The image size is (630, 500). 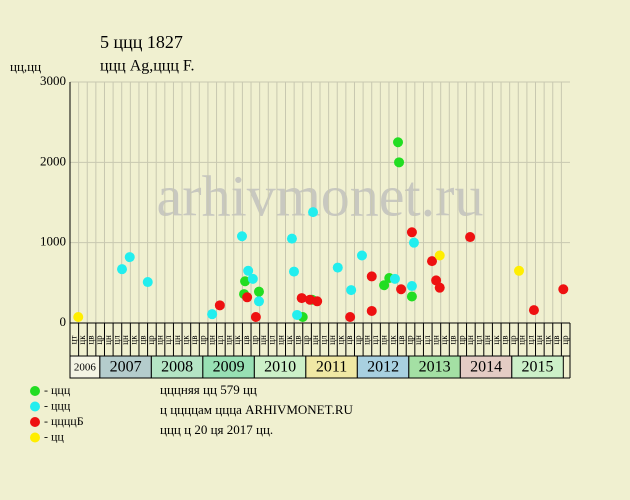 What do you see at coordinates (383, 367) in the screenshot?
I see `year-label: 2012` at bounding box center [383, 367].